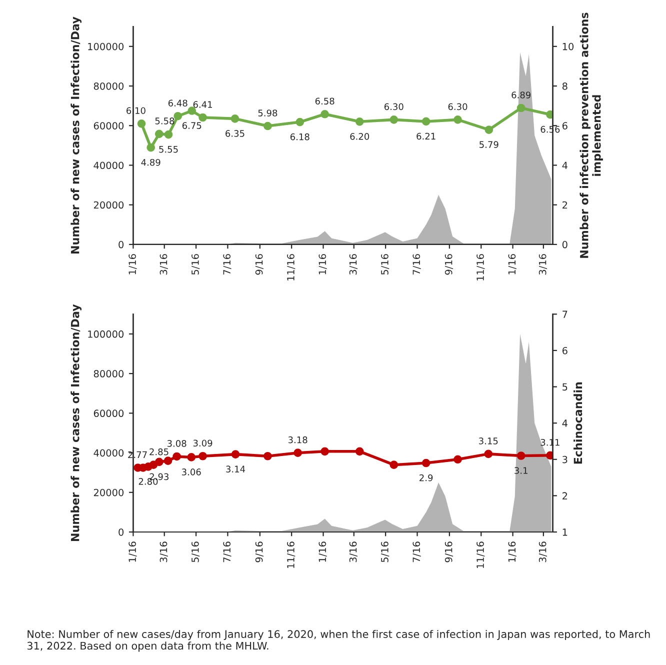 This screenshot has width=666, height=665. What do you see at coordinates (298, 440) in the screenshot?
I see `data-label: 3.18` at bounding box center [298, 440].